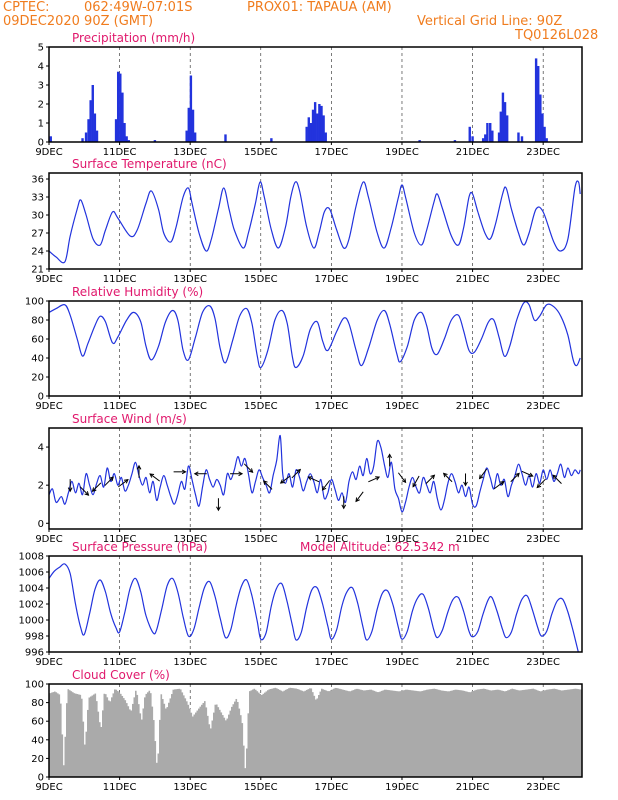  Describe the element at coordinates (41, 105) in the screenshot. I see `y-tick-label: 2` at that location.